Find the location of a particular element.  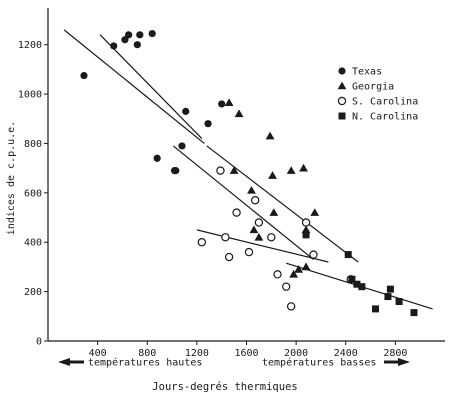

legend-label-n-carolina: N. Carolina is located at coordinates (385, 117).